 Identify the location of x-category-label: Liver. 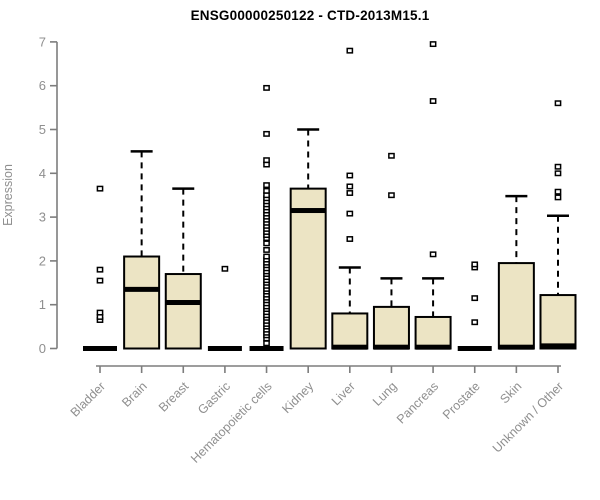
(343, 393).